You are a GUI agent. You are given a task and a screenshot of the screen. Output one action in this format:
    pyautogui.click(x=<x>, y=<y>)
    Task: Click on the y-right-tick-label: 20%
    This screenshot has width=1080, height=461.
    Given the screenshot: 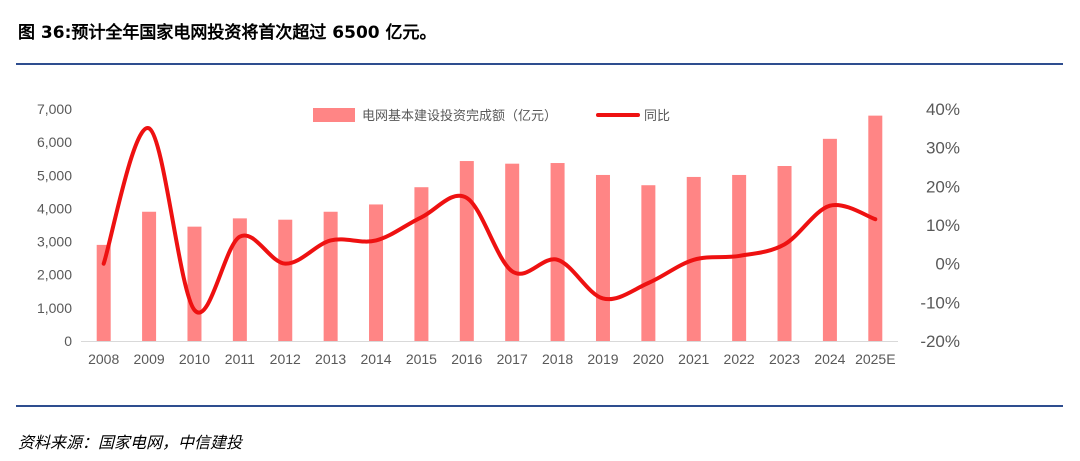 What is the action you would take?
    pyautogui.click(x=943, y=186)
    